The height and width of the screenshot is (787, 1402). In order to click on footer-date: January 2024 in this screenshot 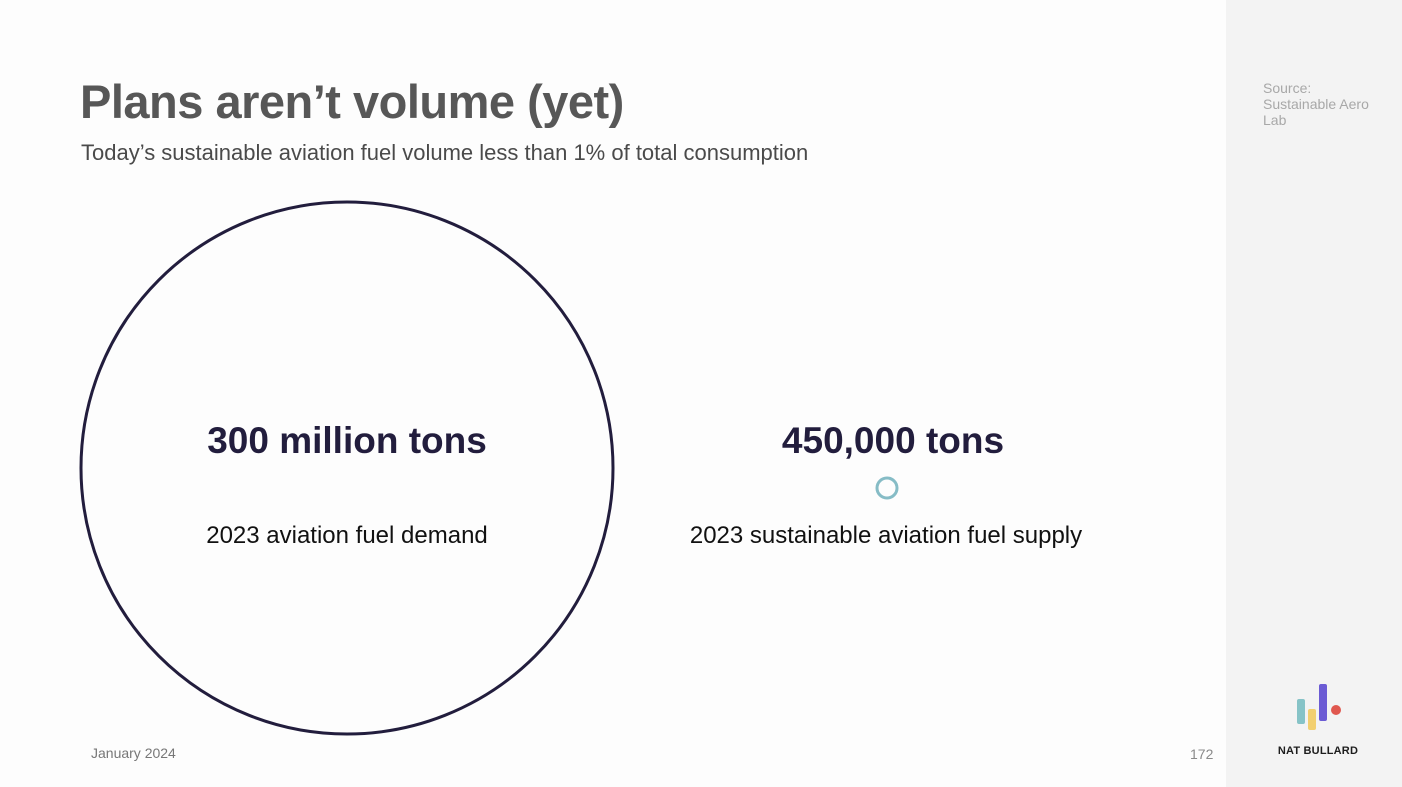, I will do `click(133, 753)`.